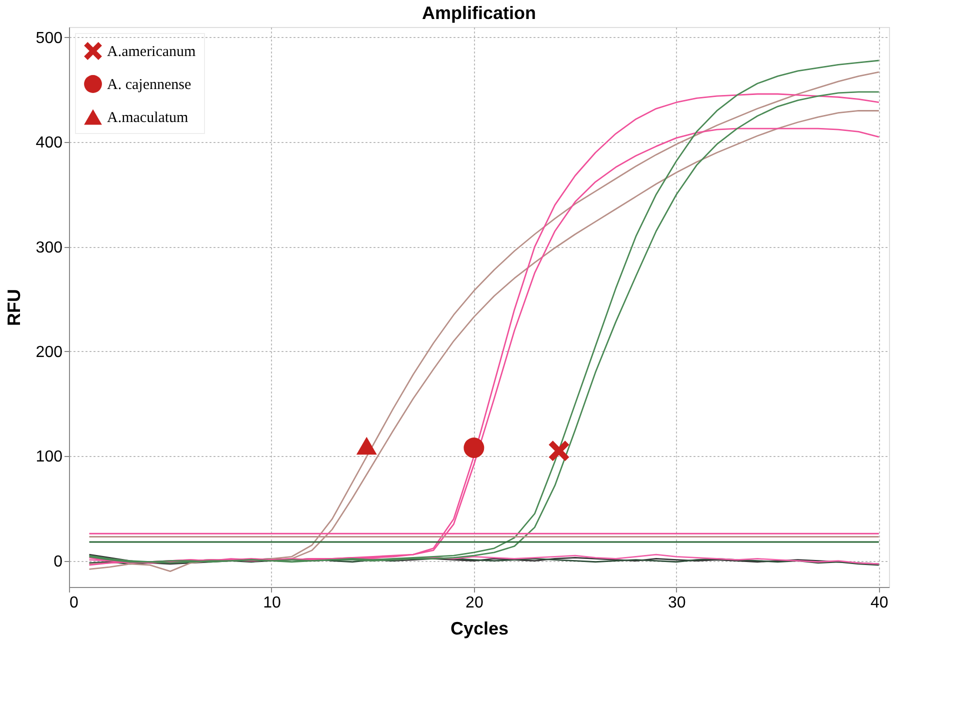 The image size is (960, 712). What do you see at coordinates (151, 52) in the screenshot?
I see `legend-label: A.americanum` at bounding box center [151, 52].